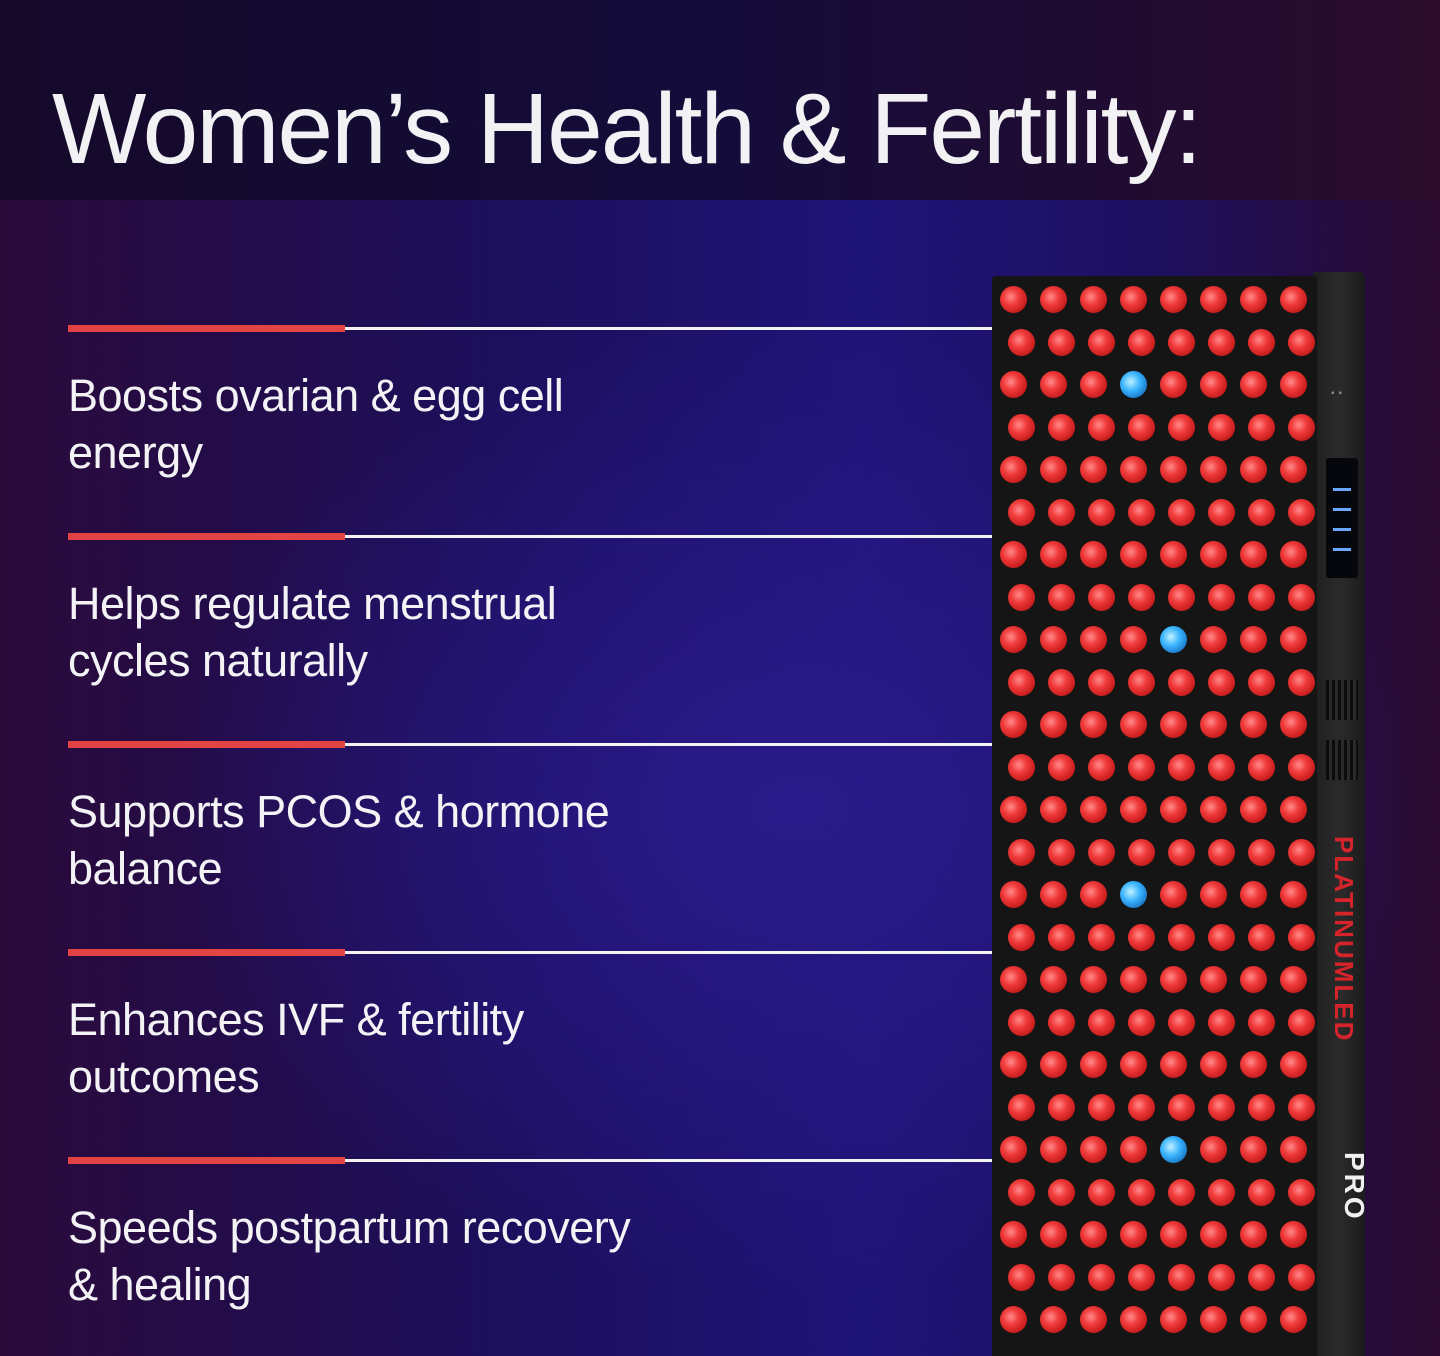  I want to click on device-side-panel, so click(1339, 814).